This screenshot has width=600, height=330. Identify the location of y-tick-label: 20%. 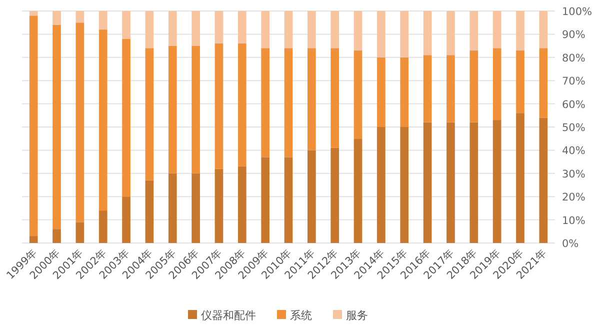
(574, 198).